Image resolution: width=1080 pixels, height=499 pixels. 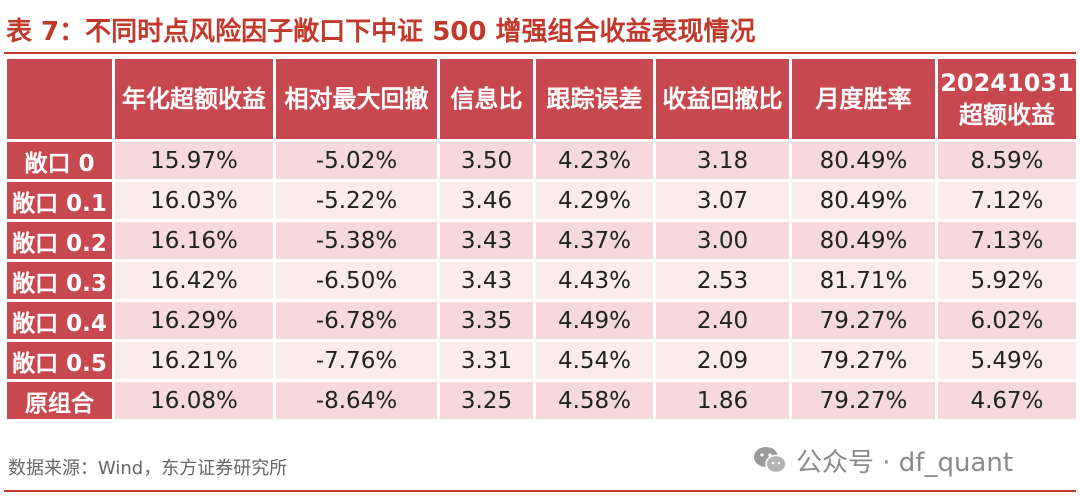 I want to click on header-20241031-excess-return: 20241031 超额收益, so click(x=1007, y=99).